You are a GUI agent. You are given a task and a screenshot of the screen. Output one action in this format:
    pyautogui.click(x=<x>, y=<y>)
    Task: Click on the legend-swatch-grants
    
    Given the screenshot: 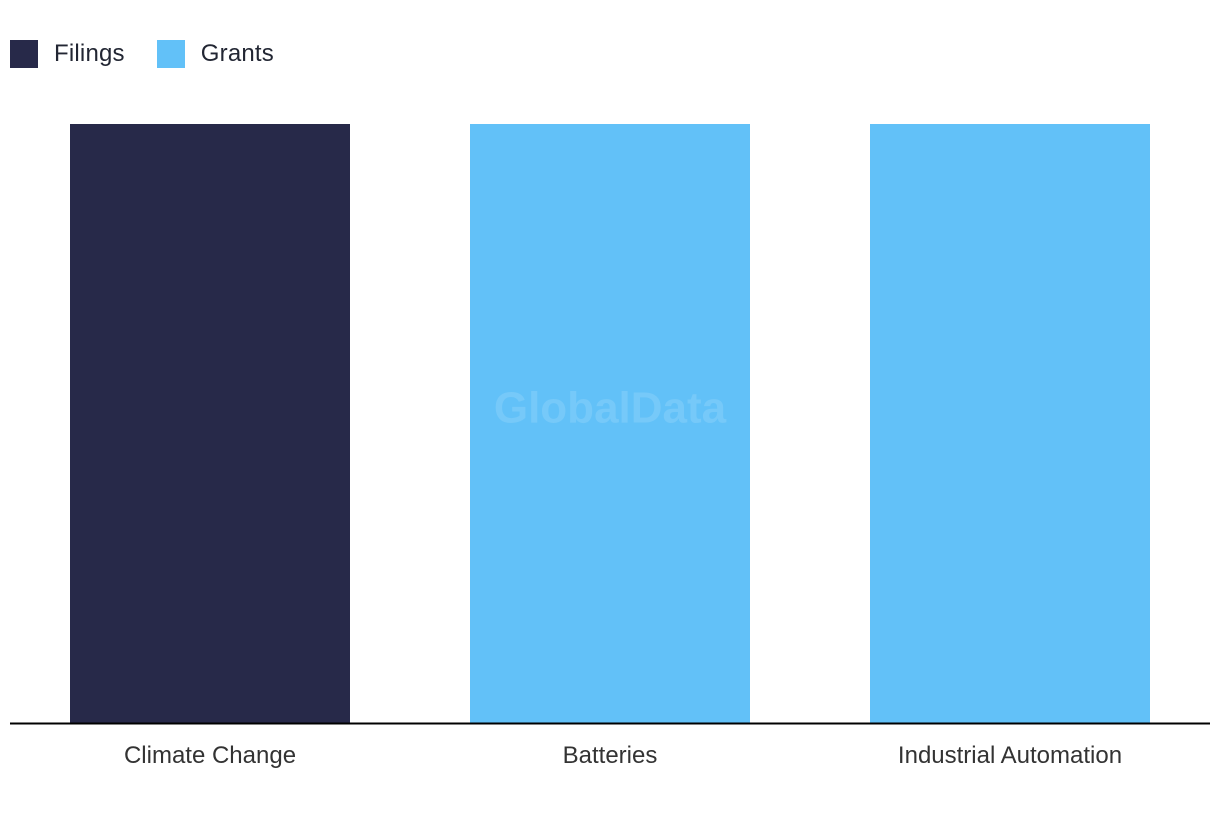 What is the action you would take?
    pyautogui.click(x=170, y=54)
    